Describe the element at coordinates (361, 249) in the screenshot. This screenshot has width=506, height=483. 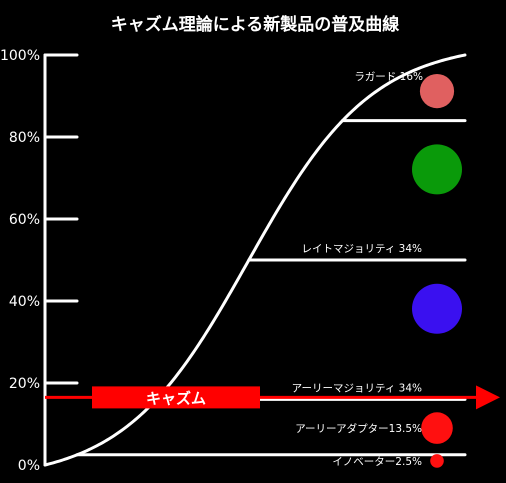
I see `segment-label: レイトマジョリティ 34%` at that location.